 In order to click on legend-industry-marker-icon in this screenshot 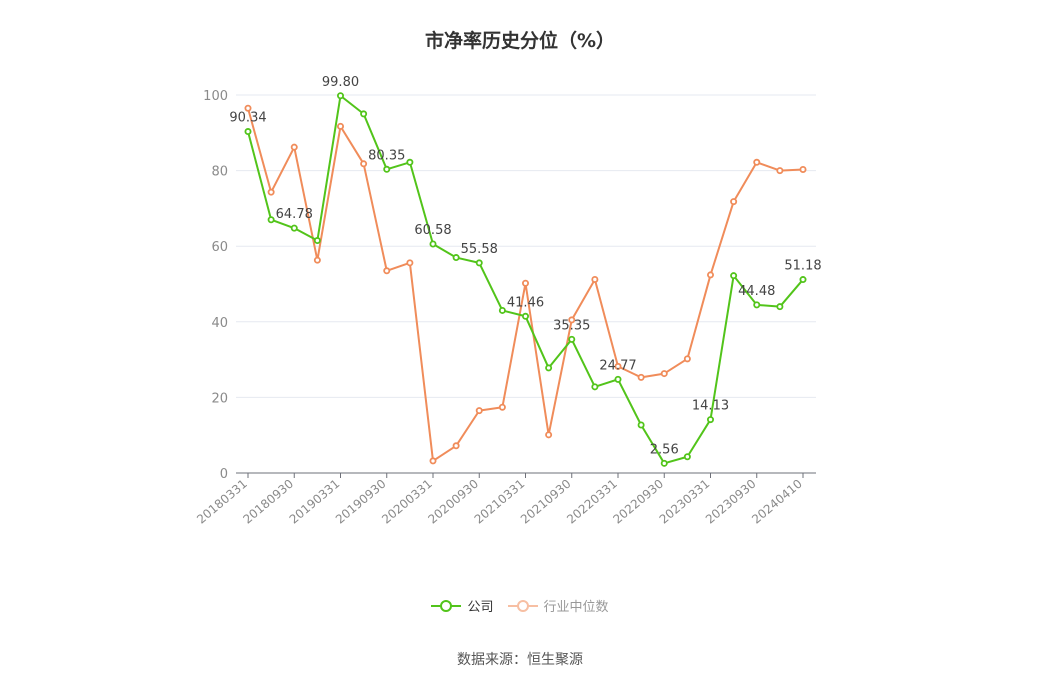, I will do `click(522, 605)`.